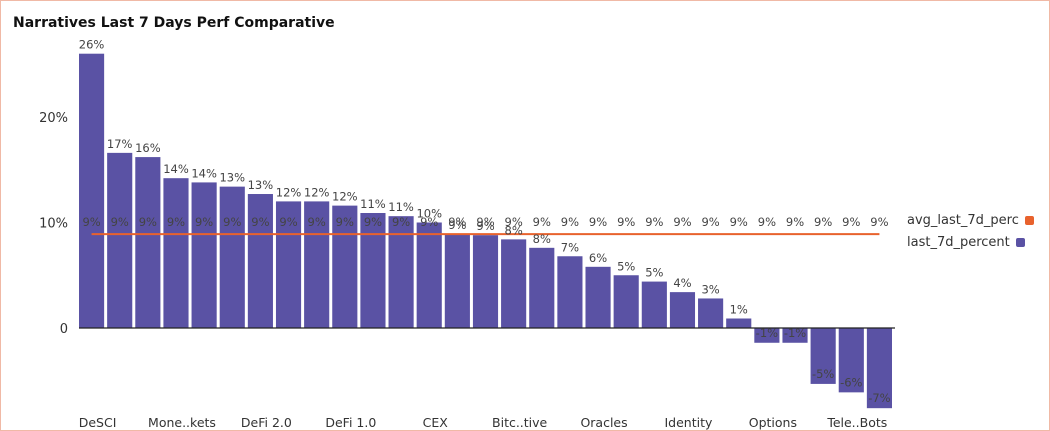 The height and width of the screenshot is (431, 1050). Describe the element at coordinates (53, 224) in the screenshot. I see `y-tick-label: 10%` at that location.